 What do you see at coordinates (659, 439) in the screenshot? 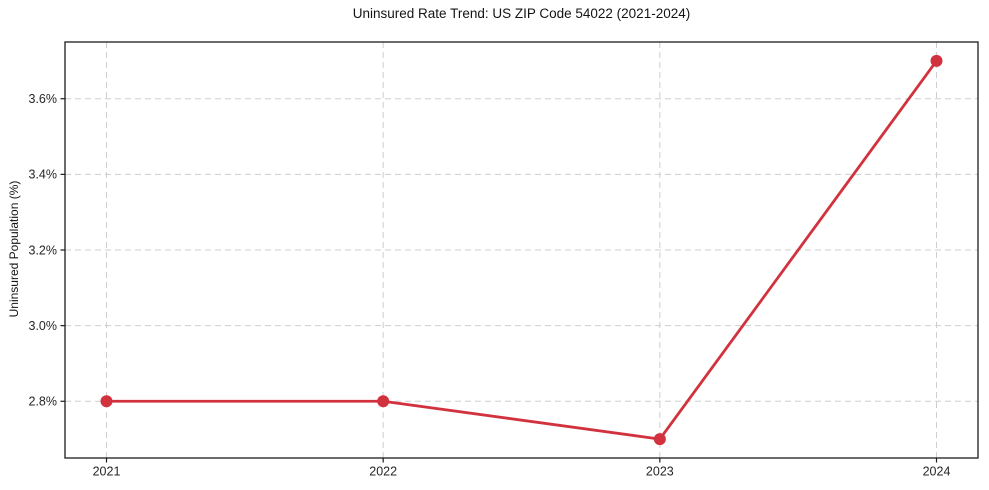
I see `data-point-2023` at bounding box center [659, 439].